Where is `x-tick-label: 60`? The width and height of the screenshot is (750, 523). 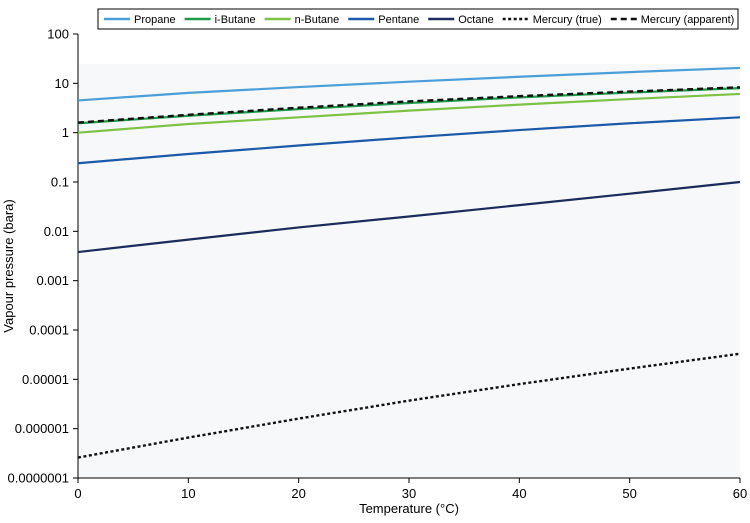 x-tick-label: 60 is located at coordinates (740, 493).